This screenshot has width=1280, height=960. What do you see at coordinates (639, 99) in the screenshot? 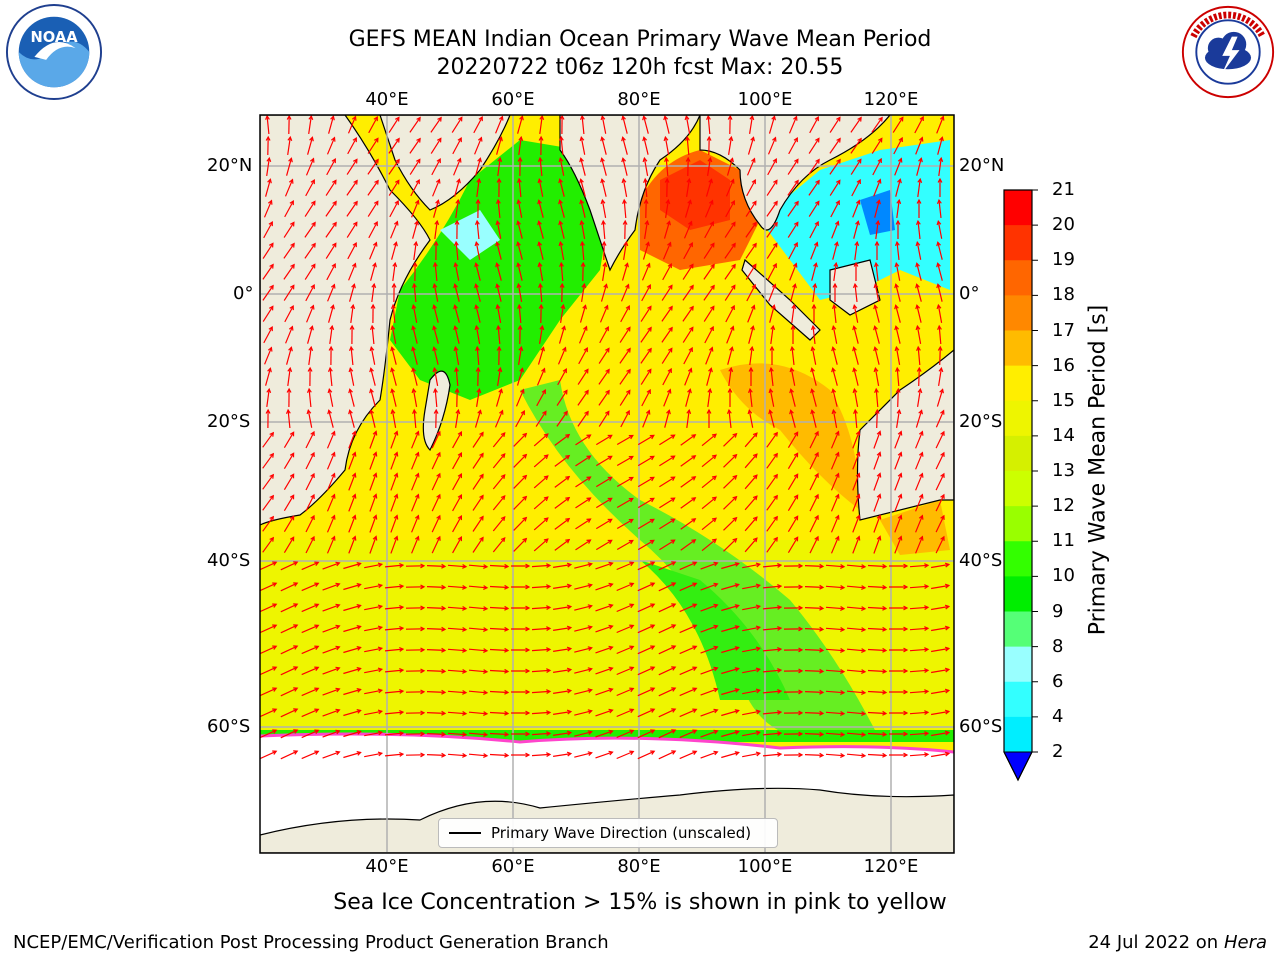
I see `lon-label-80e-top: 80°E` at bounding box center [639, 99].